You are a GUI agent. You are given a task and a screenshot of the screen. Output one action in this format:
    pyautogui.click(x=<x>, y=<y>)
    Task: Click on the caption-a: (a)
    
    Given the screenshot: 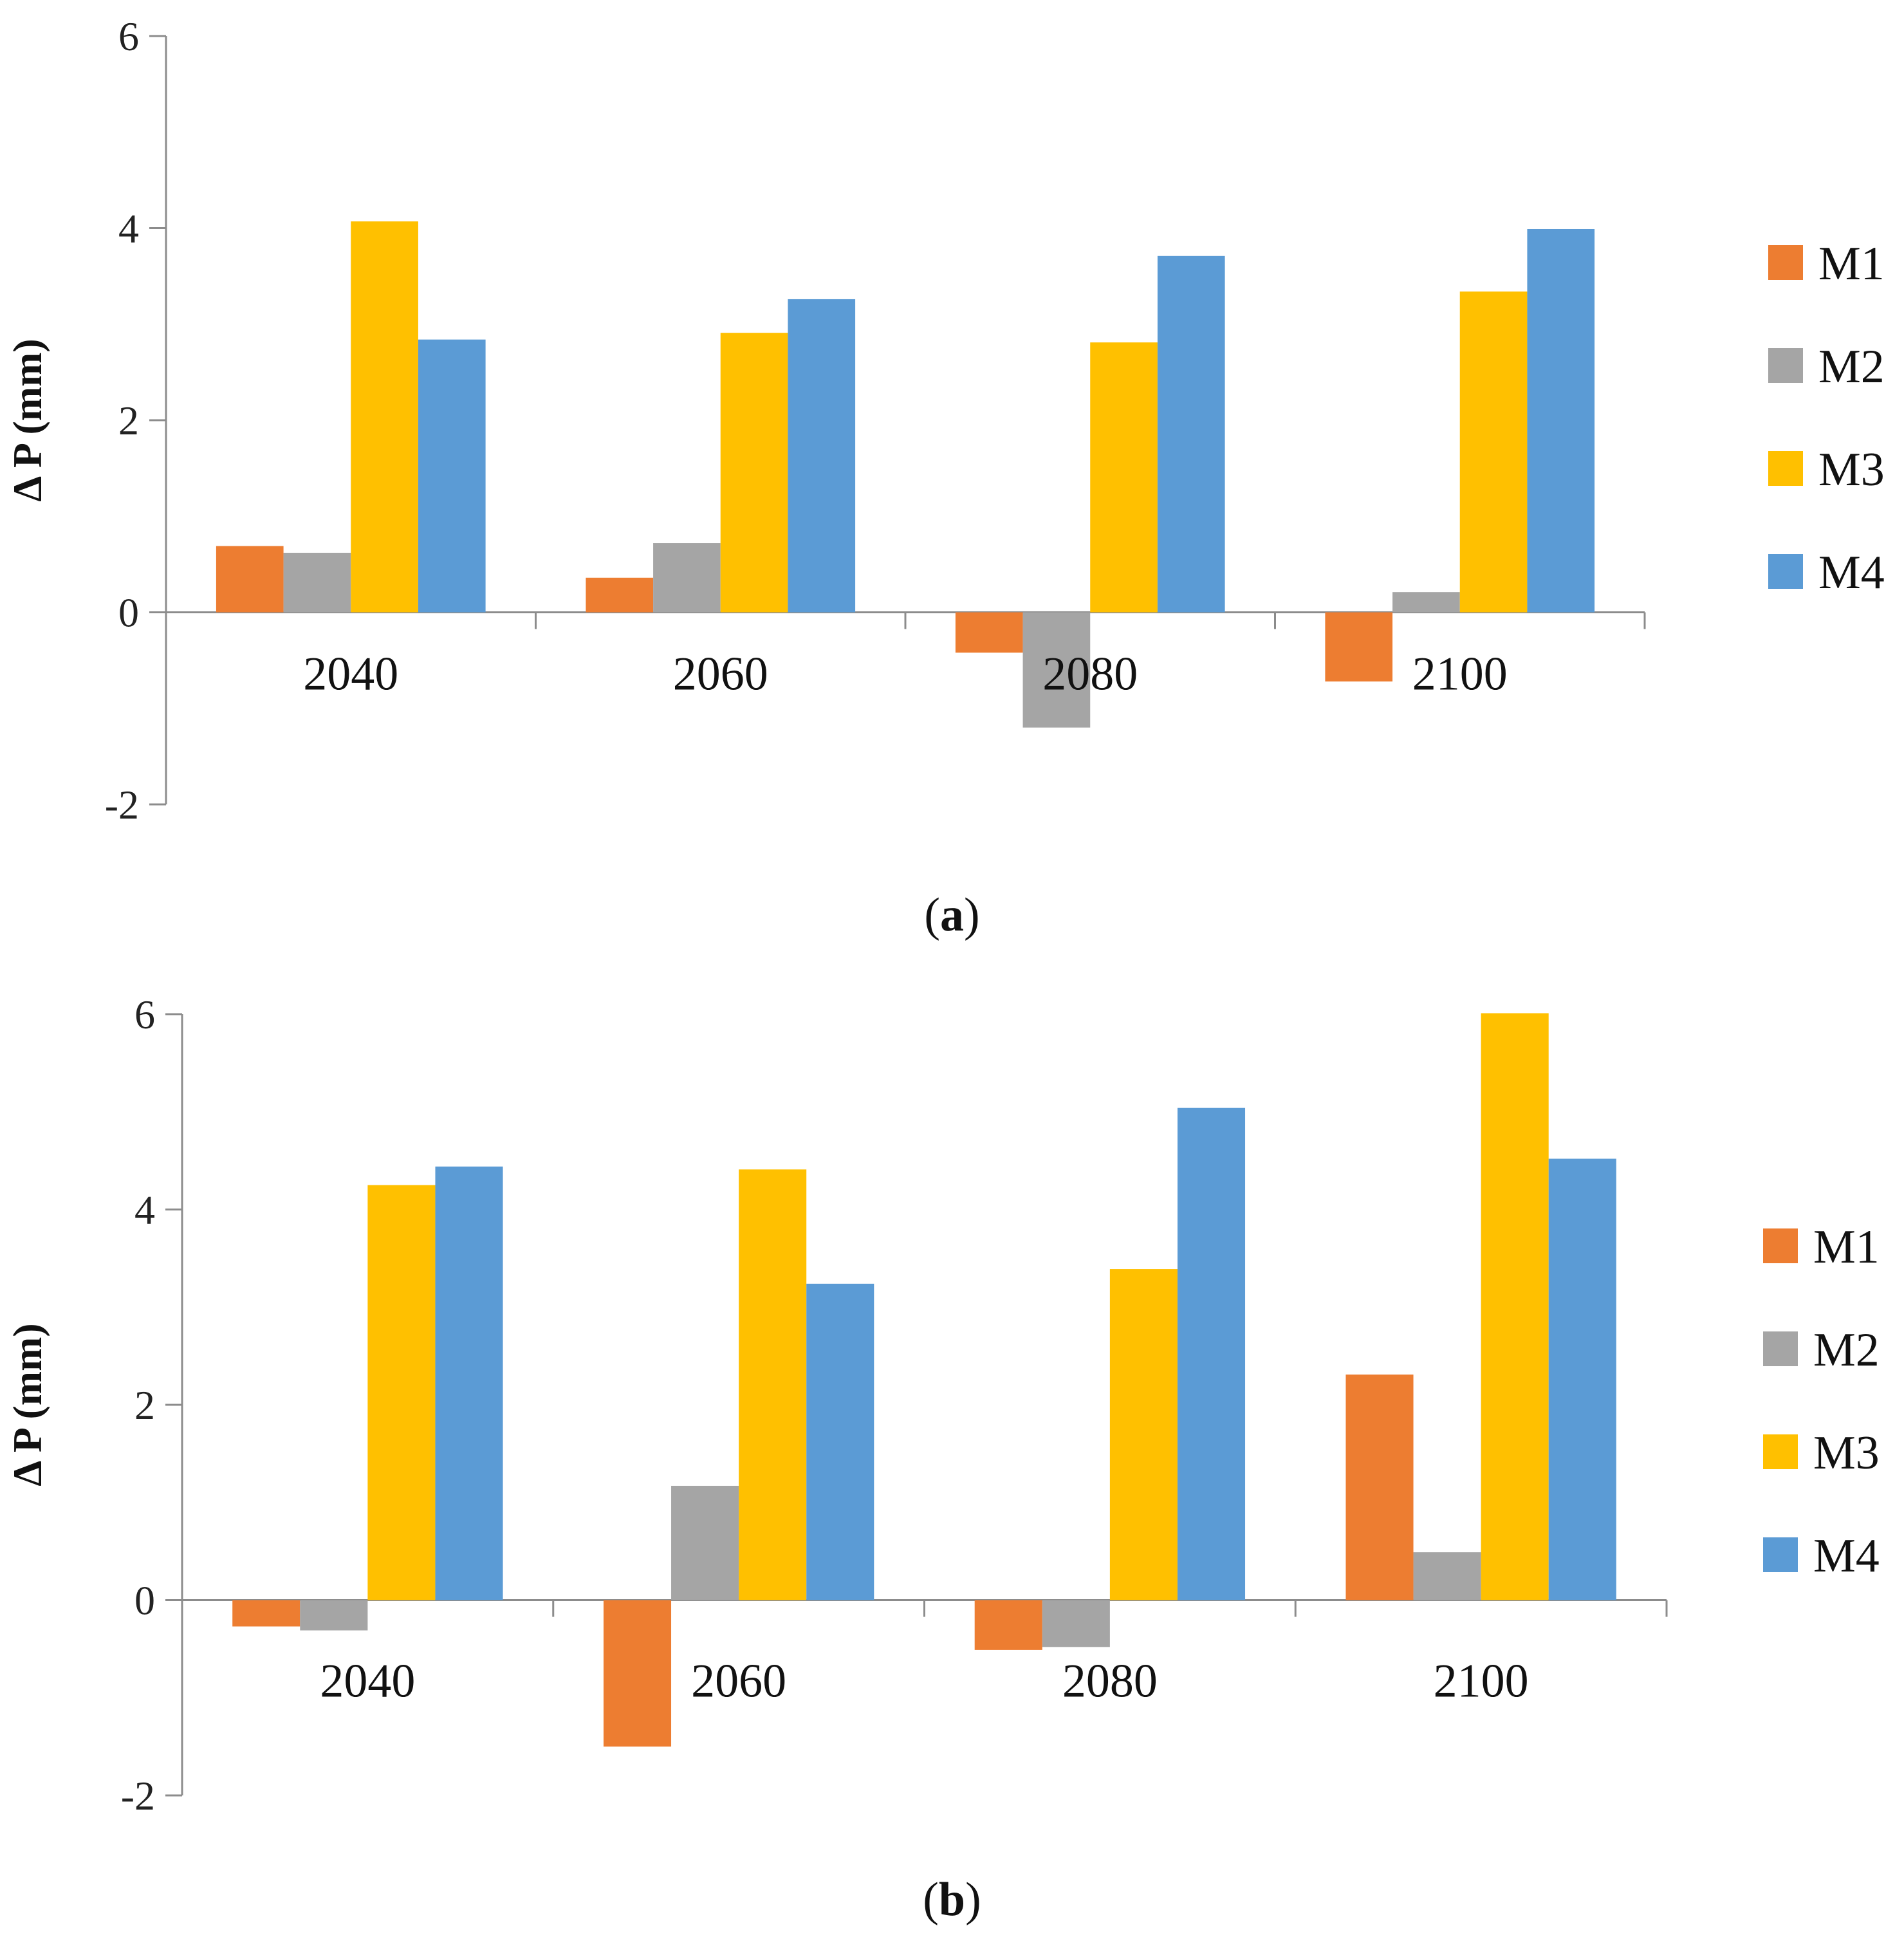 What is the action you would take?
    pyautogui.click(x=952, y=915)
    